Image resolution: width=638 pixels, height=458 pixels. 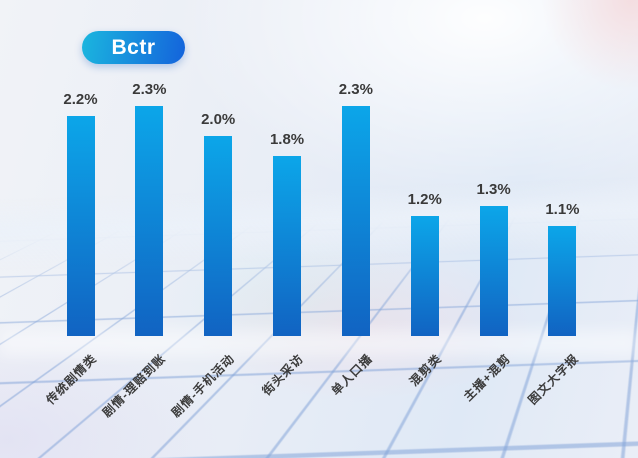 What do you see at coordinates (319, 343) in the screenshot?
I see `baseline-glow` at bounding box center [319, 343].